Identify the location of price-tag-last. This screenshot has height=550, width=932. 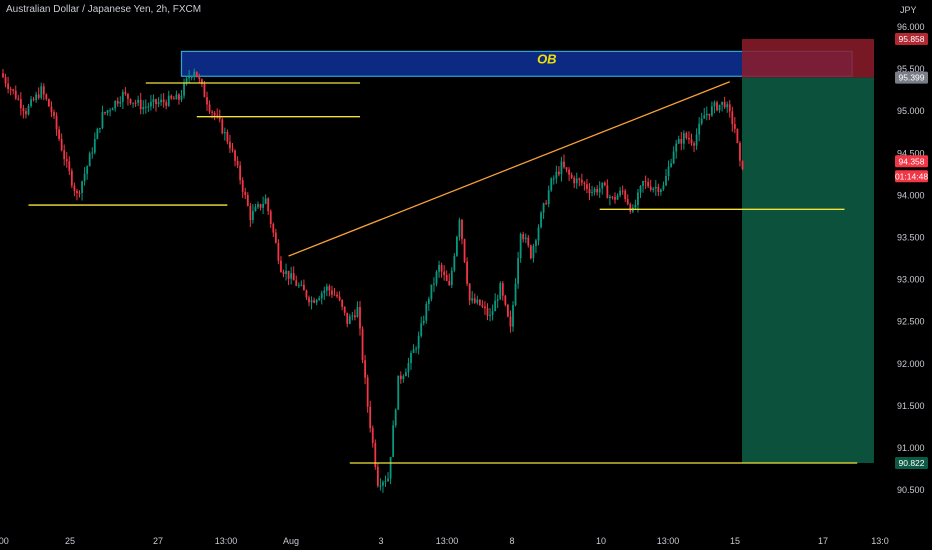
(911, 161).